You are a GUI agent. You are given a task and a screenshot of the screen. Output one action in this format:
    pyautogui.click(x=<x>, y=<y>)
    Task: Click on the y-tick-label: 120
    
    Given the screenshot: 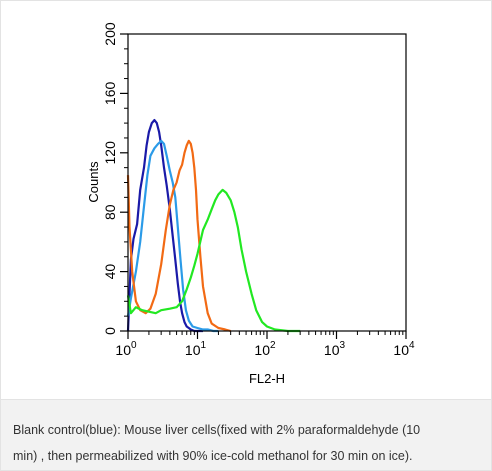 What is the action you would take?
    pyautogui.click(x=110, y=153)
    